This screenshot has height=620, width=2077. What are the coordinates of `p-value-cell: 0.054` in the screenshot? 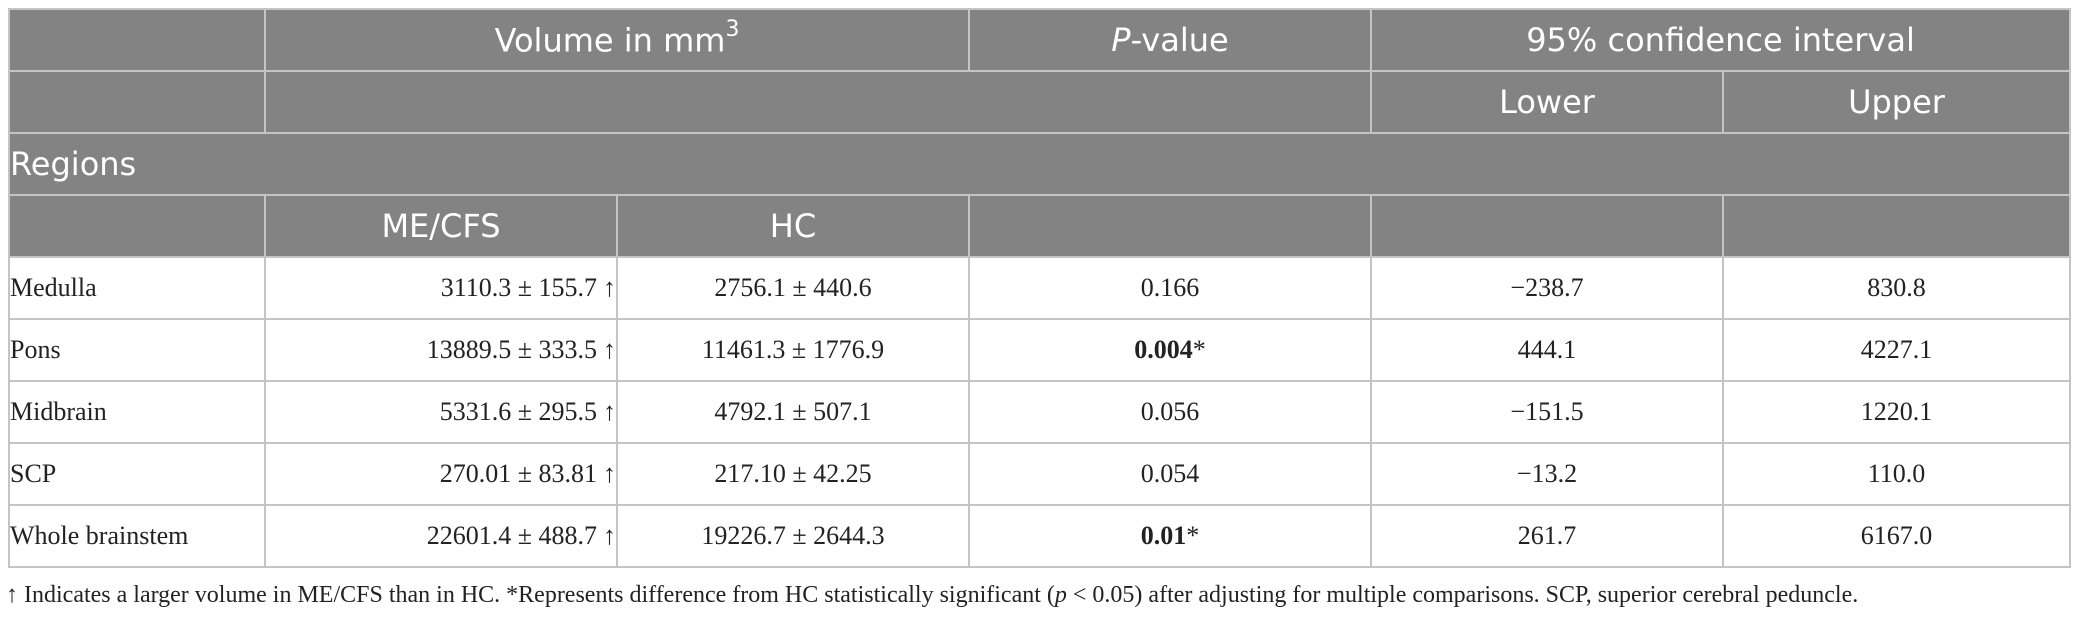 It's located at (1170, 474).